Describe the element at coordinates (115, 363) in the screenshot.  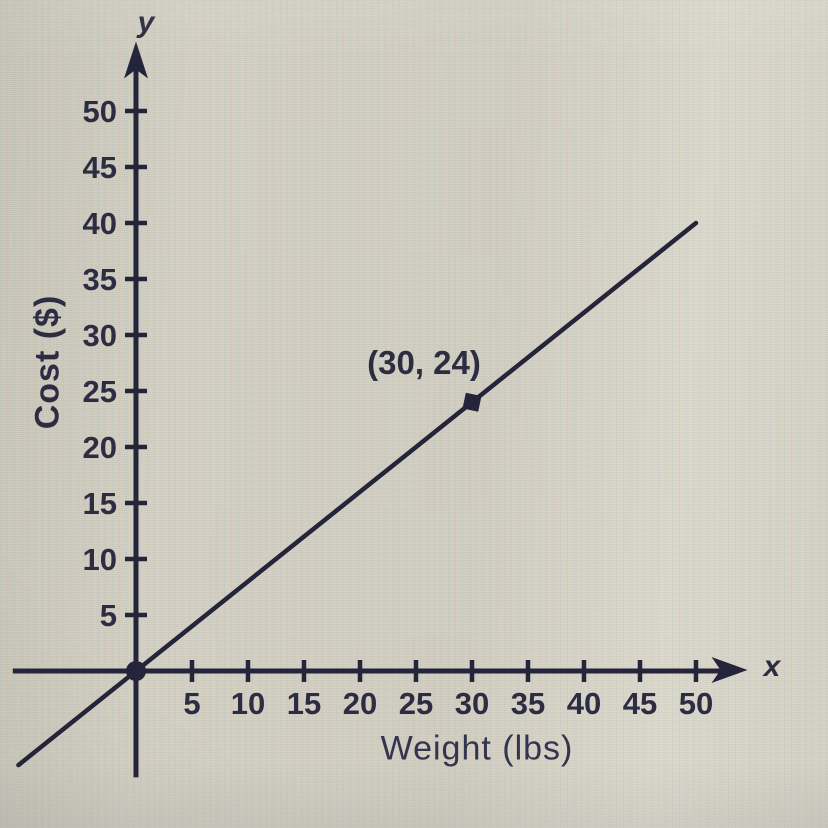
I see `y-ticks: 5 10 15 20 25 30 35 40 45 50` at that location.